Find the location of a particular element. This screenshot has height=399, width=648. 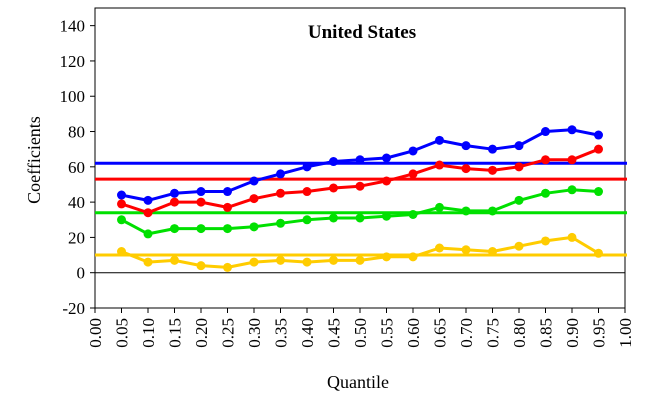

y-tick-label: 100 is located at coordinates (73, 96).